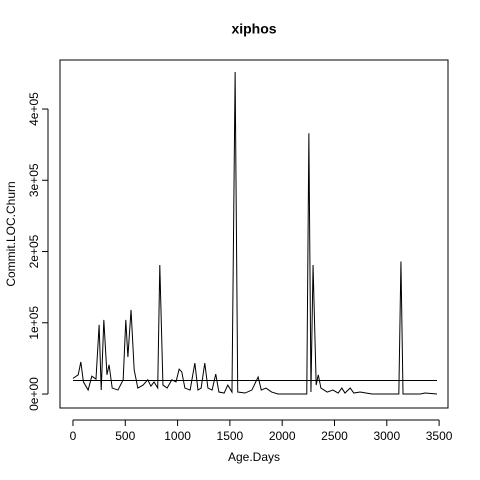 Image resolution: width=480 pixels, height=480 pixels. What do you see at coordinates (34, 109) in the screenshot?
I see `y-tick-label: 4e+05` at bounding box center [34, 109].